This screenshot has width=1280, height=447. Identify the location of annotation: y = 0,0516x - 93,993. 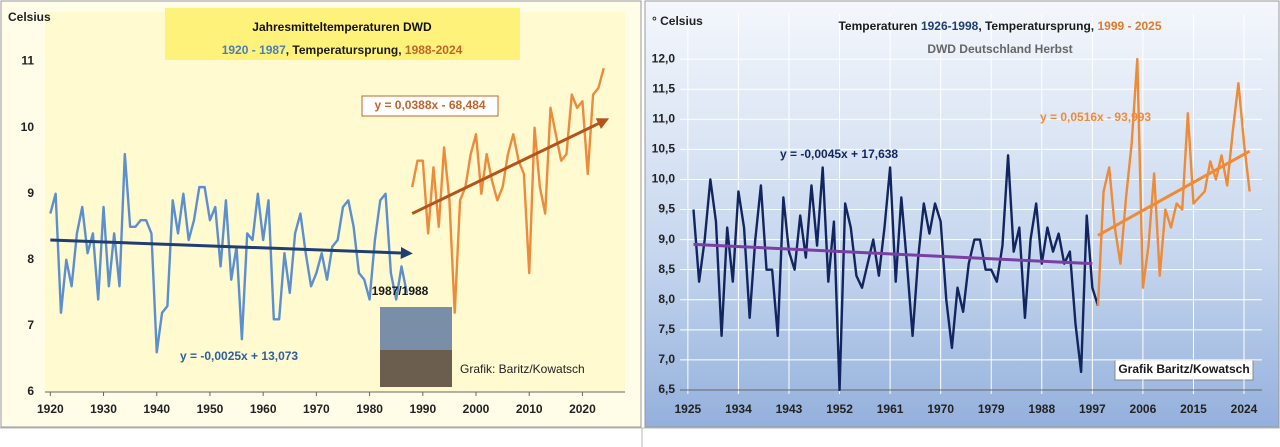
(1095, 117).